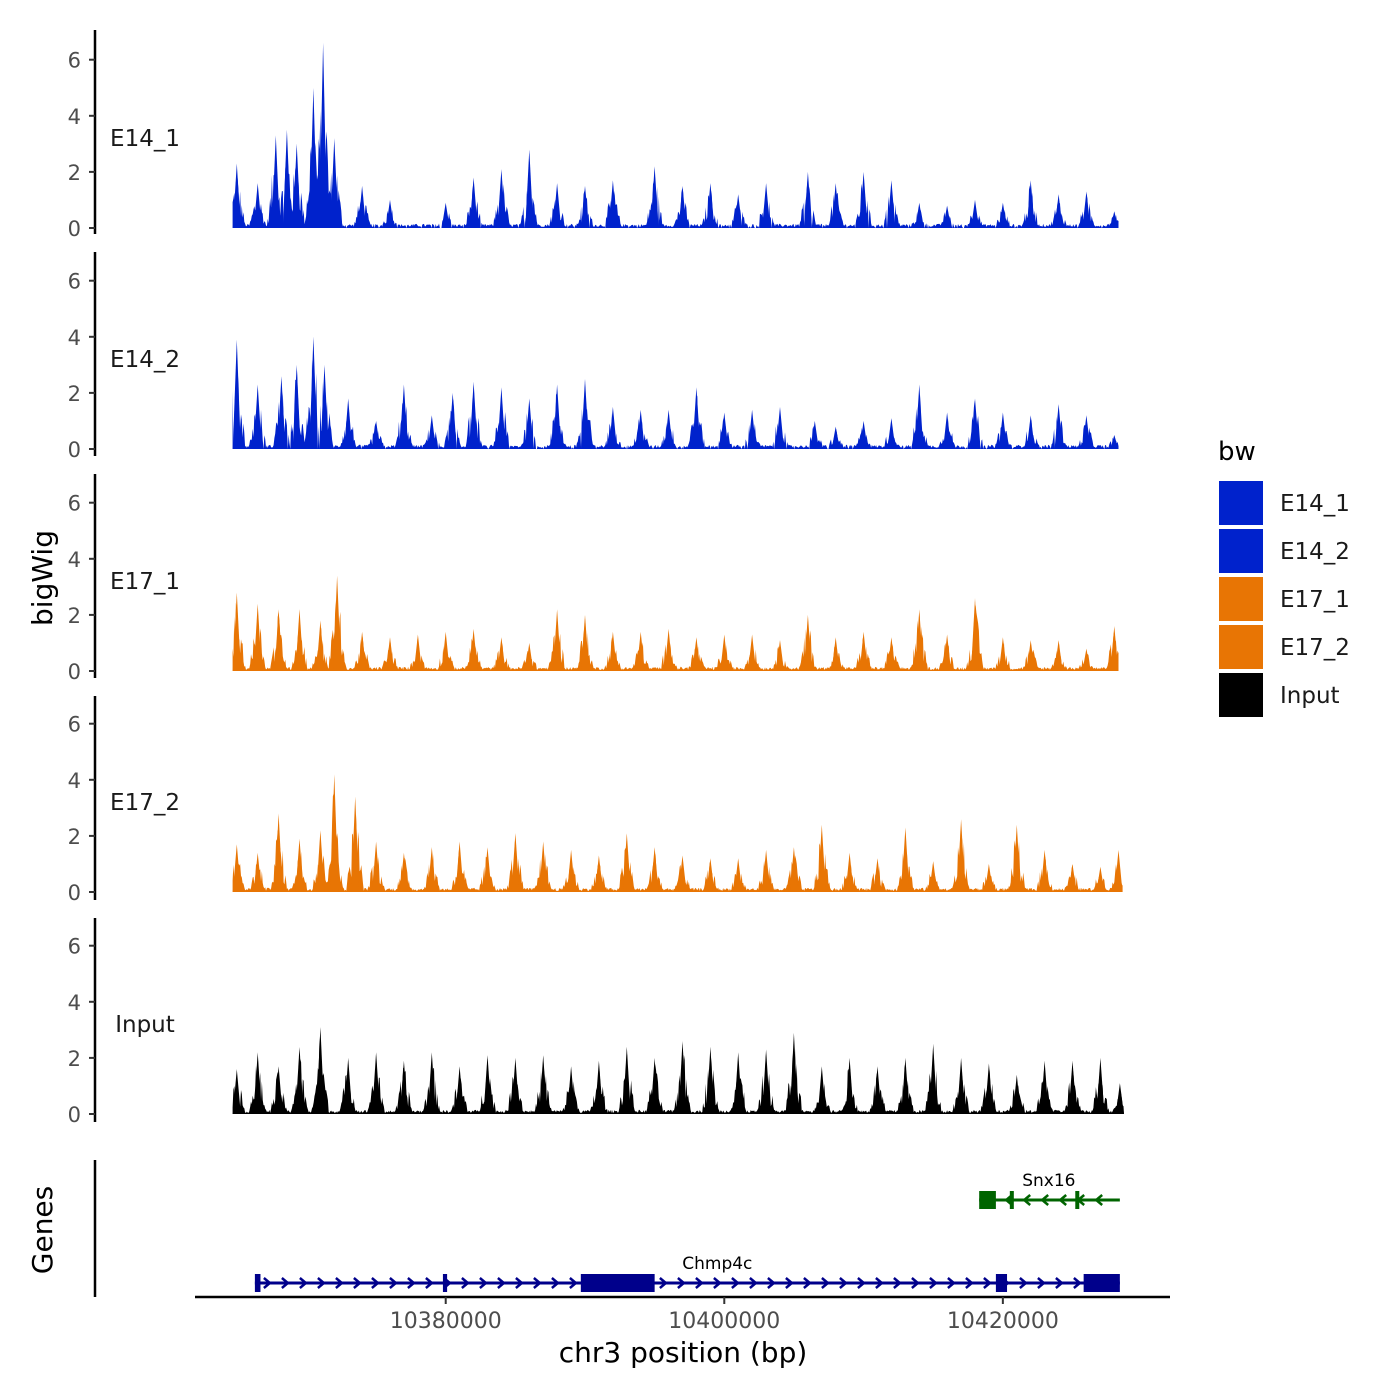  Describe the element at coordinates (683, 1352) in the screenshot. I see `x-axis-title: chr3 position (bp)` at that location.